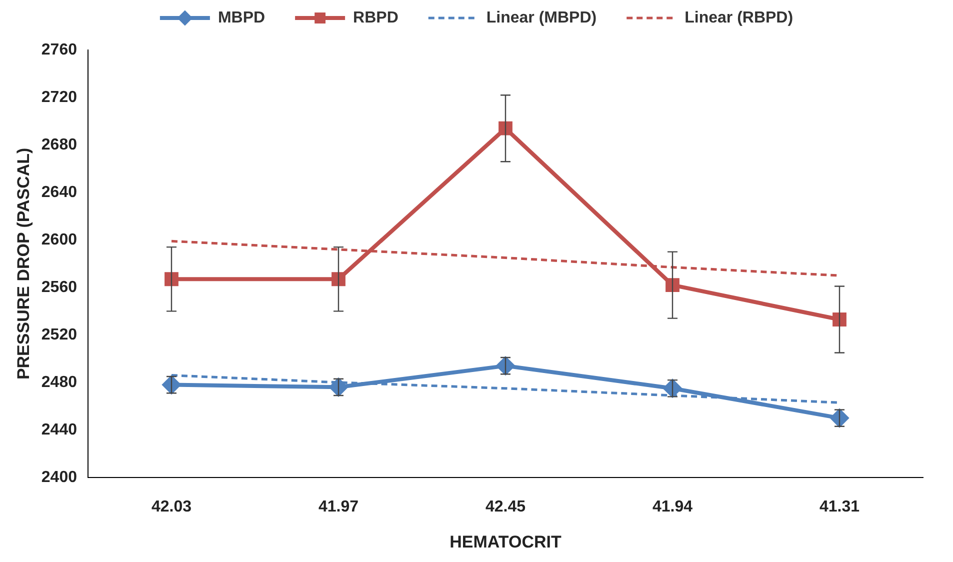 The image size is (953, 562). I want to click on x-tick-label: 41.94, so click(672, 507).